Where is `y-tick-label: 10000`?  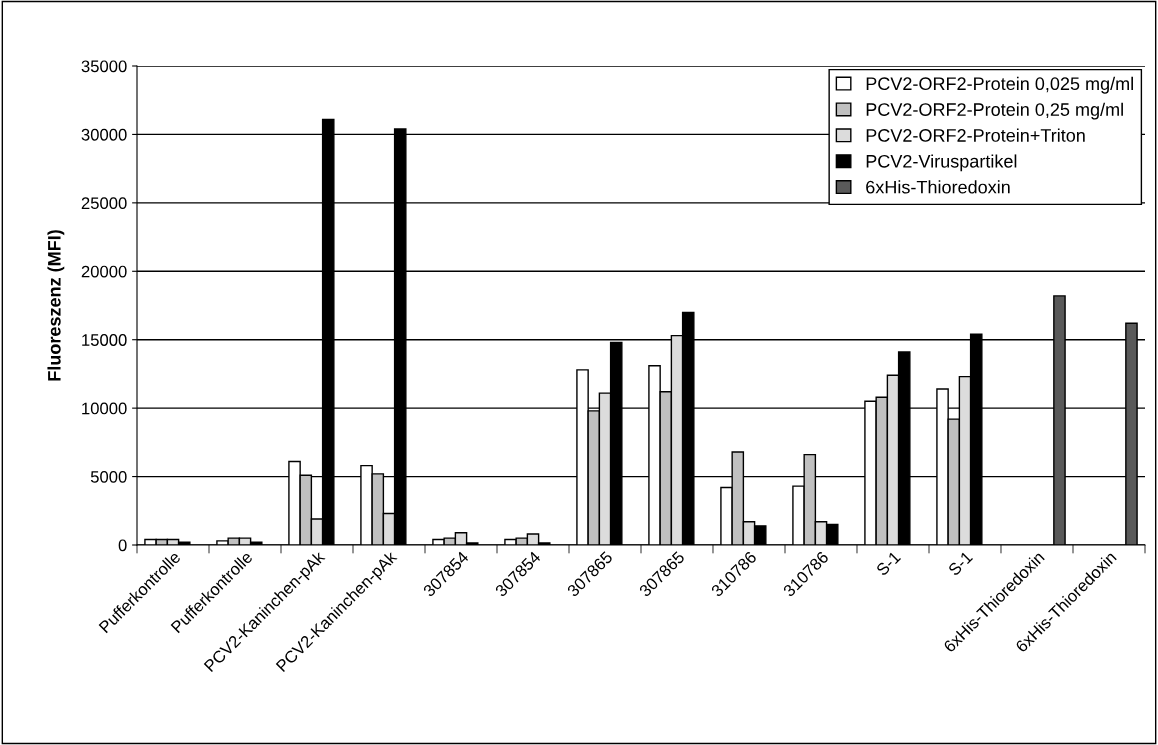 y-tick-label: 10000 is located at coordinates (104, 408).